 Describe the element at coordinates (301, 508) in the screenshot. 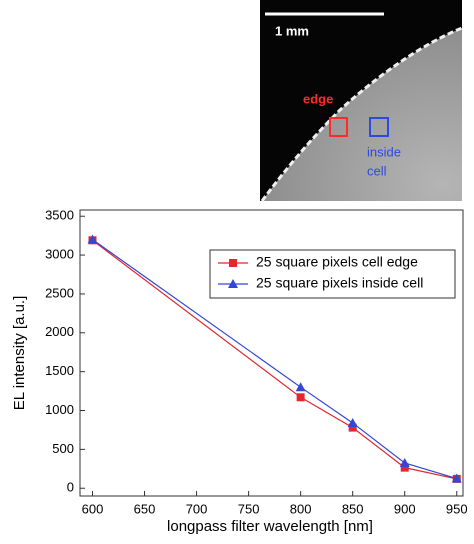

I see `x-tick-label: 800` at that location.